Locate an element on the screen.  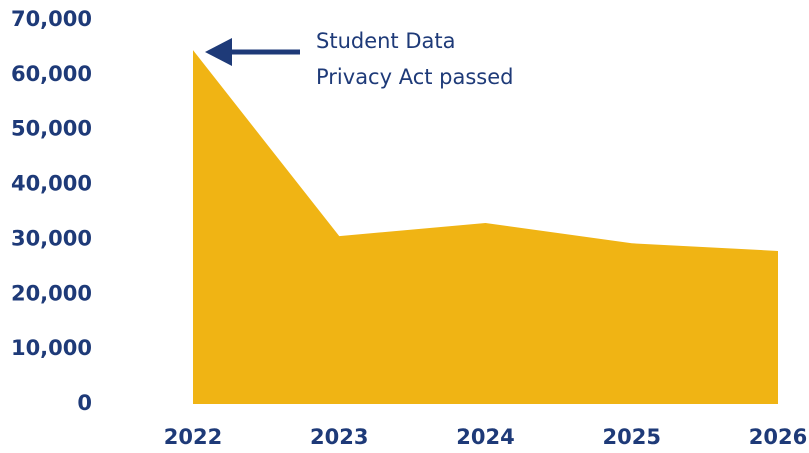
annotation-arrowhead is located at coordinates (218, 52).